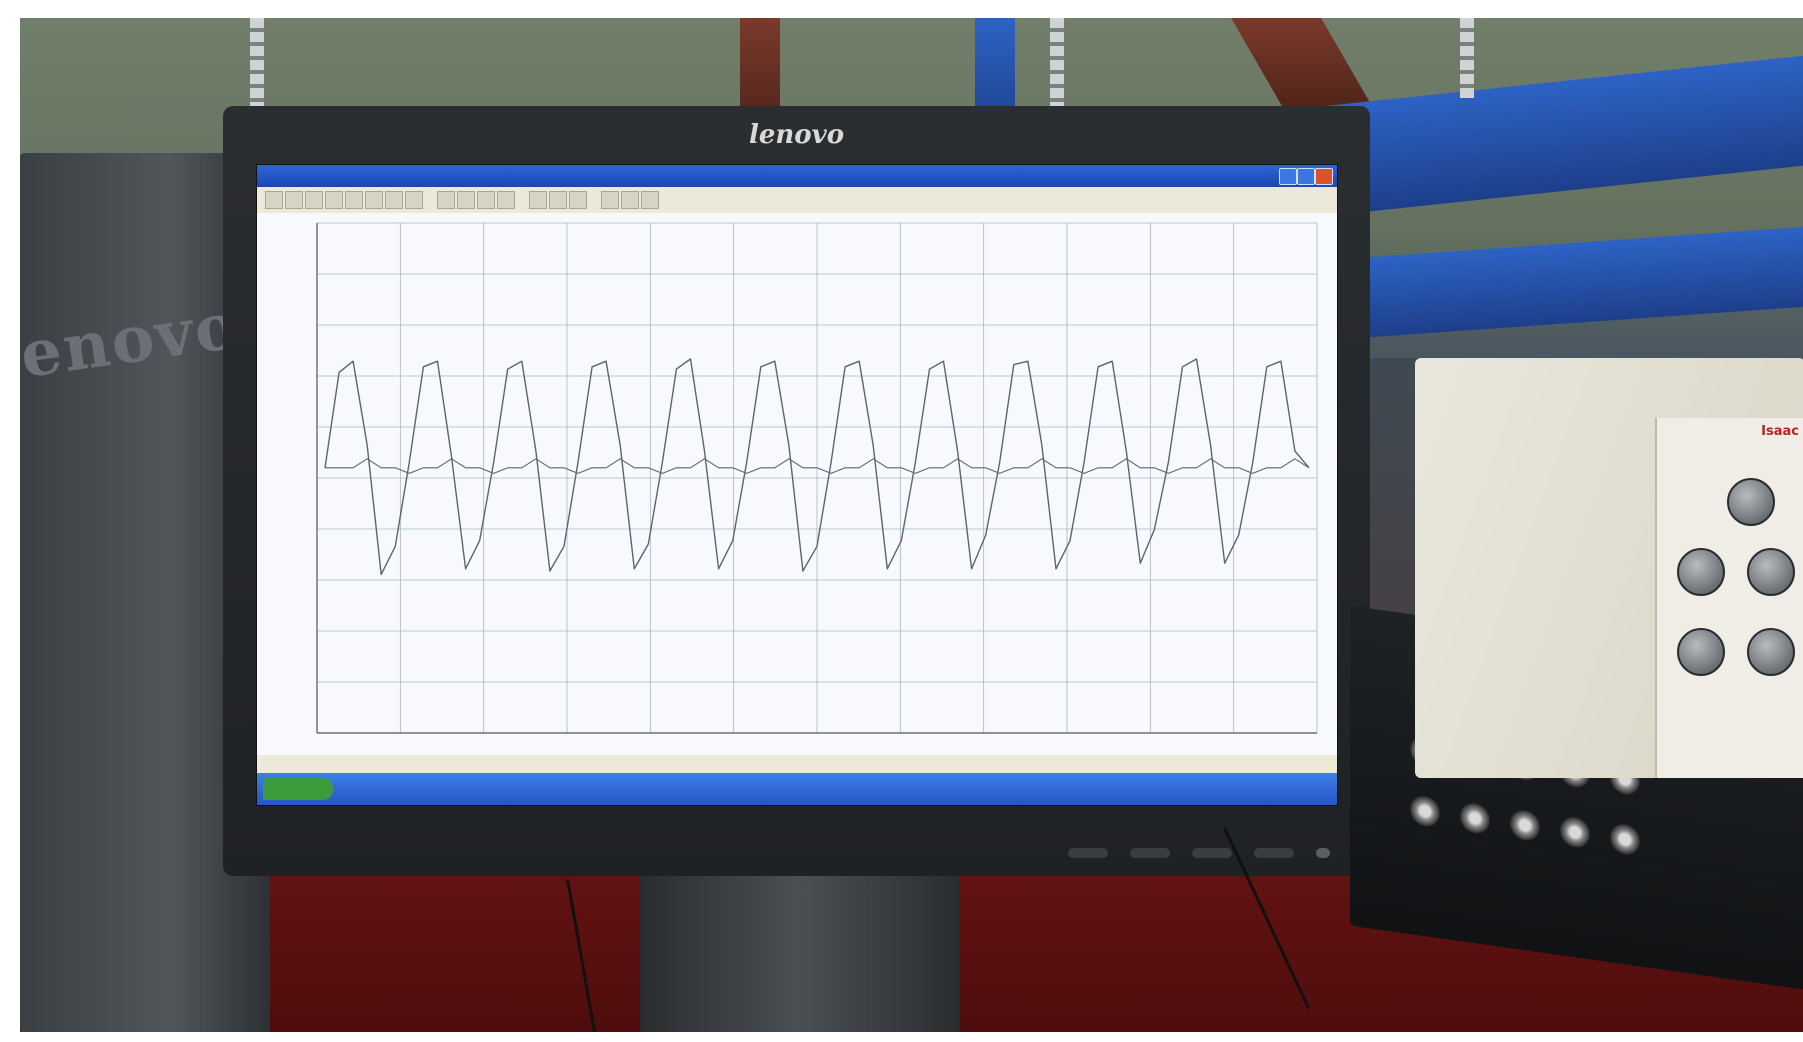 The image size is (1803, 1042). What do you see at coordinates (1780, 431) in the screenshot?
I see `amplifier-brand: Isaac` at bounding box center [1780, 431].